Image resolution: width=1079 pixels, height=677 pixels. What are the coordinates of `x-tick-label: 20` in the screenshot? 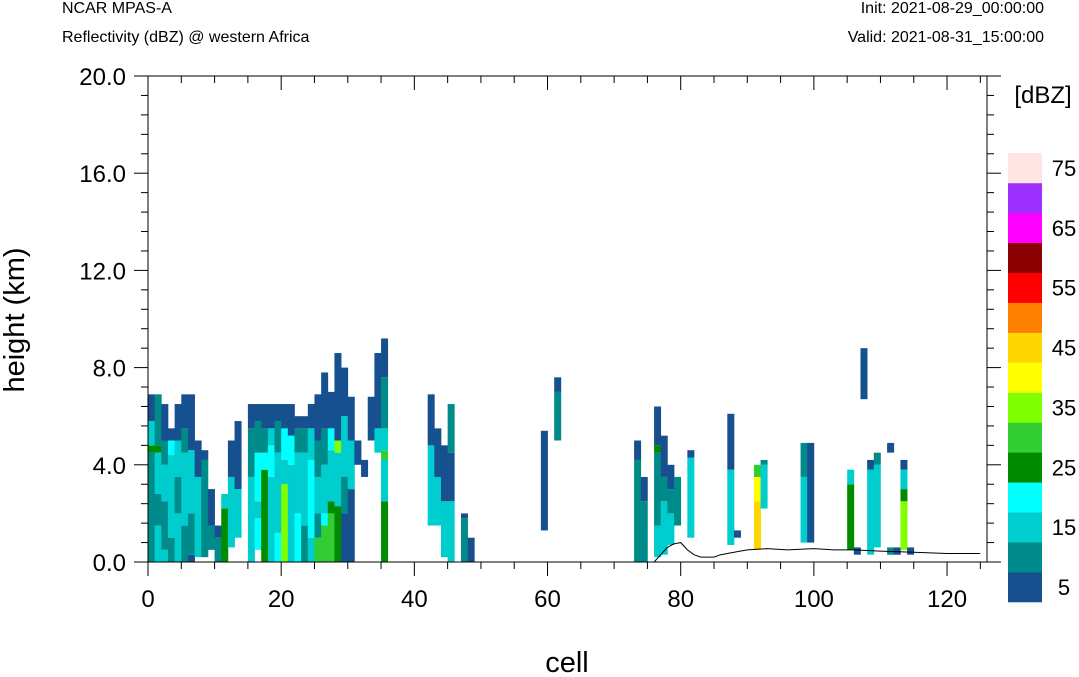 It's located at (281, 599).